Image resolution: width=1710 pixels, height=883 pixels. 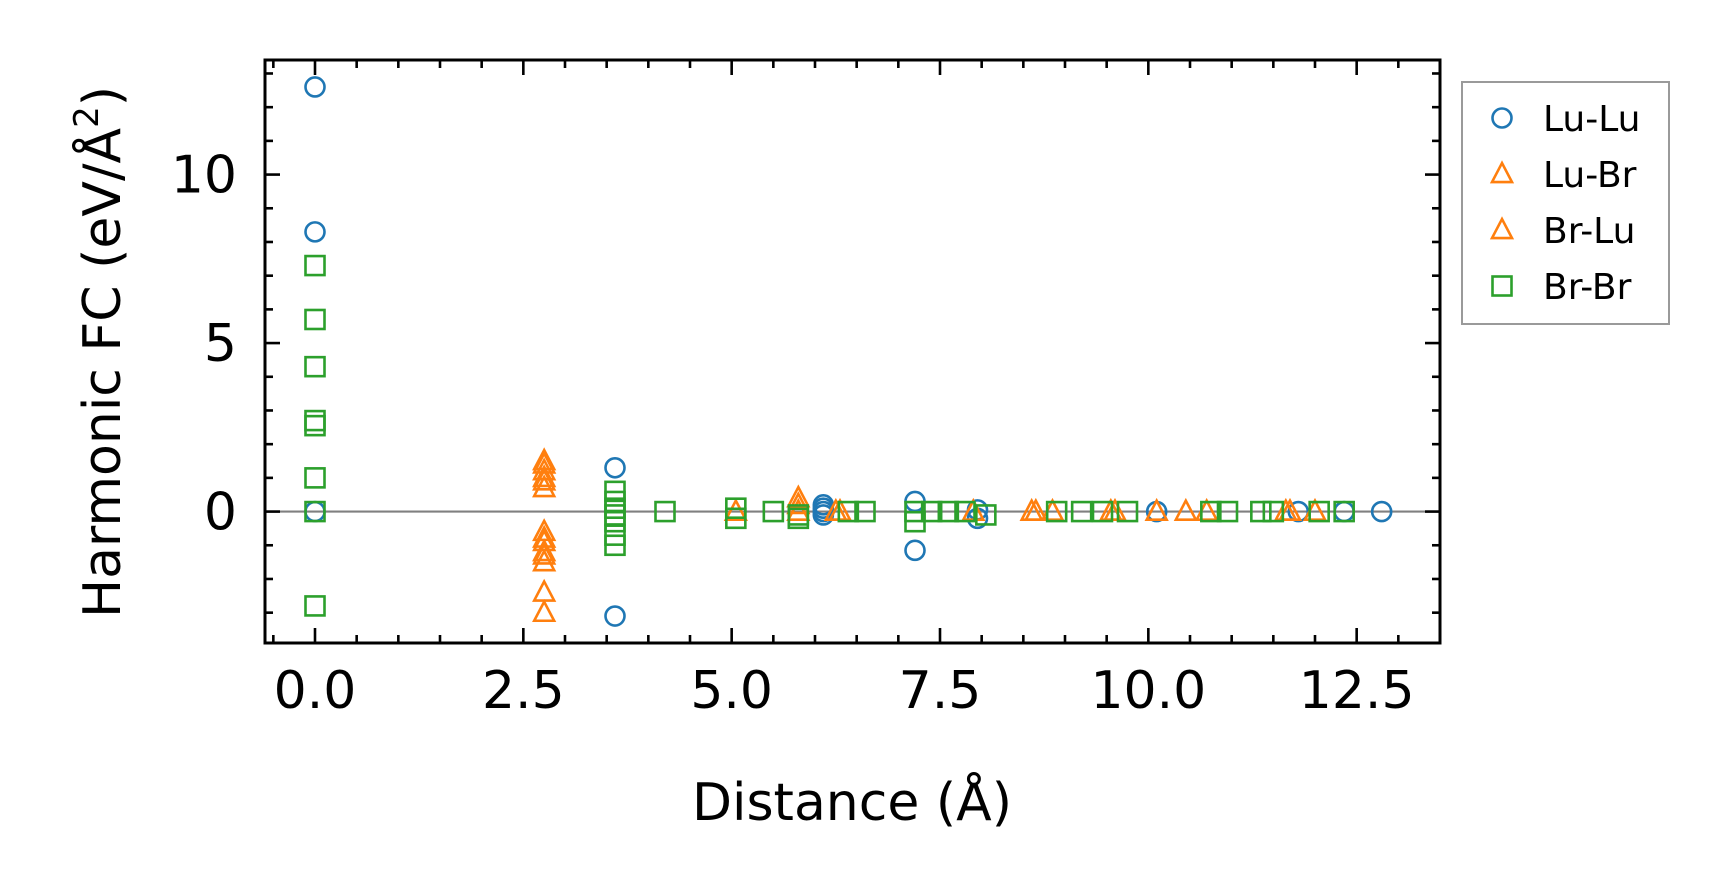 I want to click on legend-label: Lu-Br, so click(x=1590, y=175).